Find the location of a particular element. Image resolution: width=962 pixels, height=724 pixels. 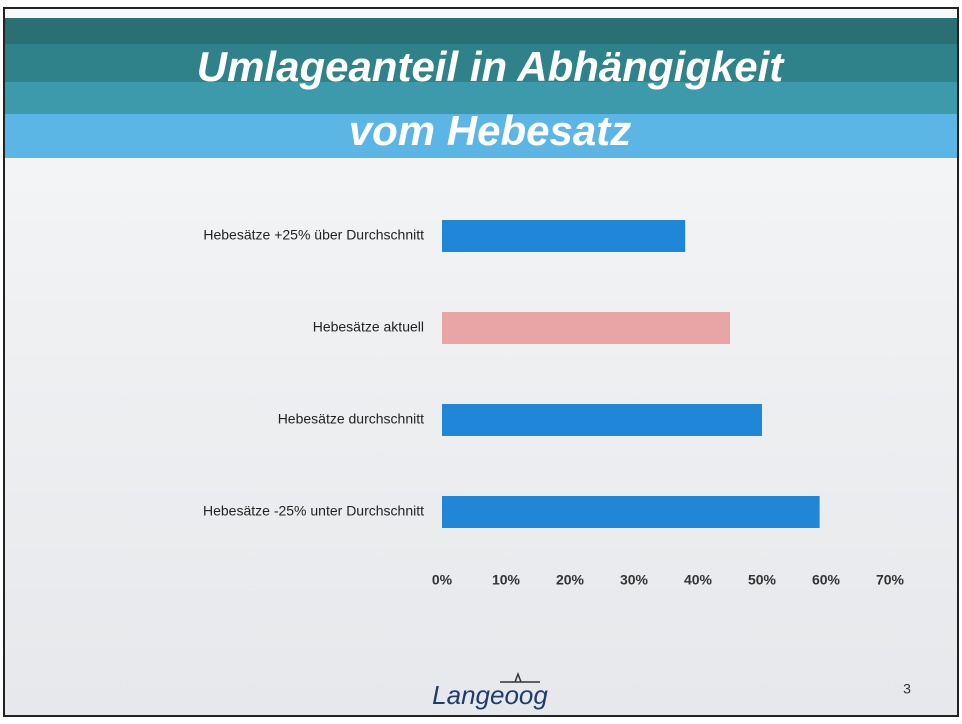

x-tick-label: 0% is located at coordinates (442, 580).